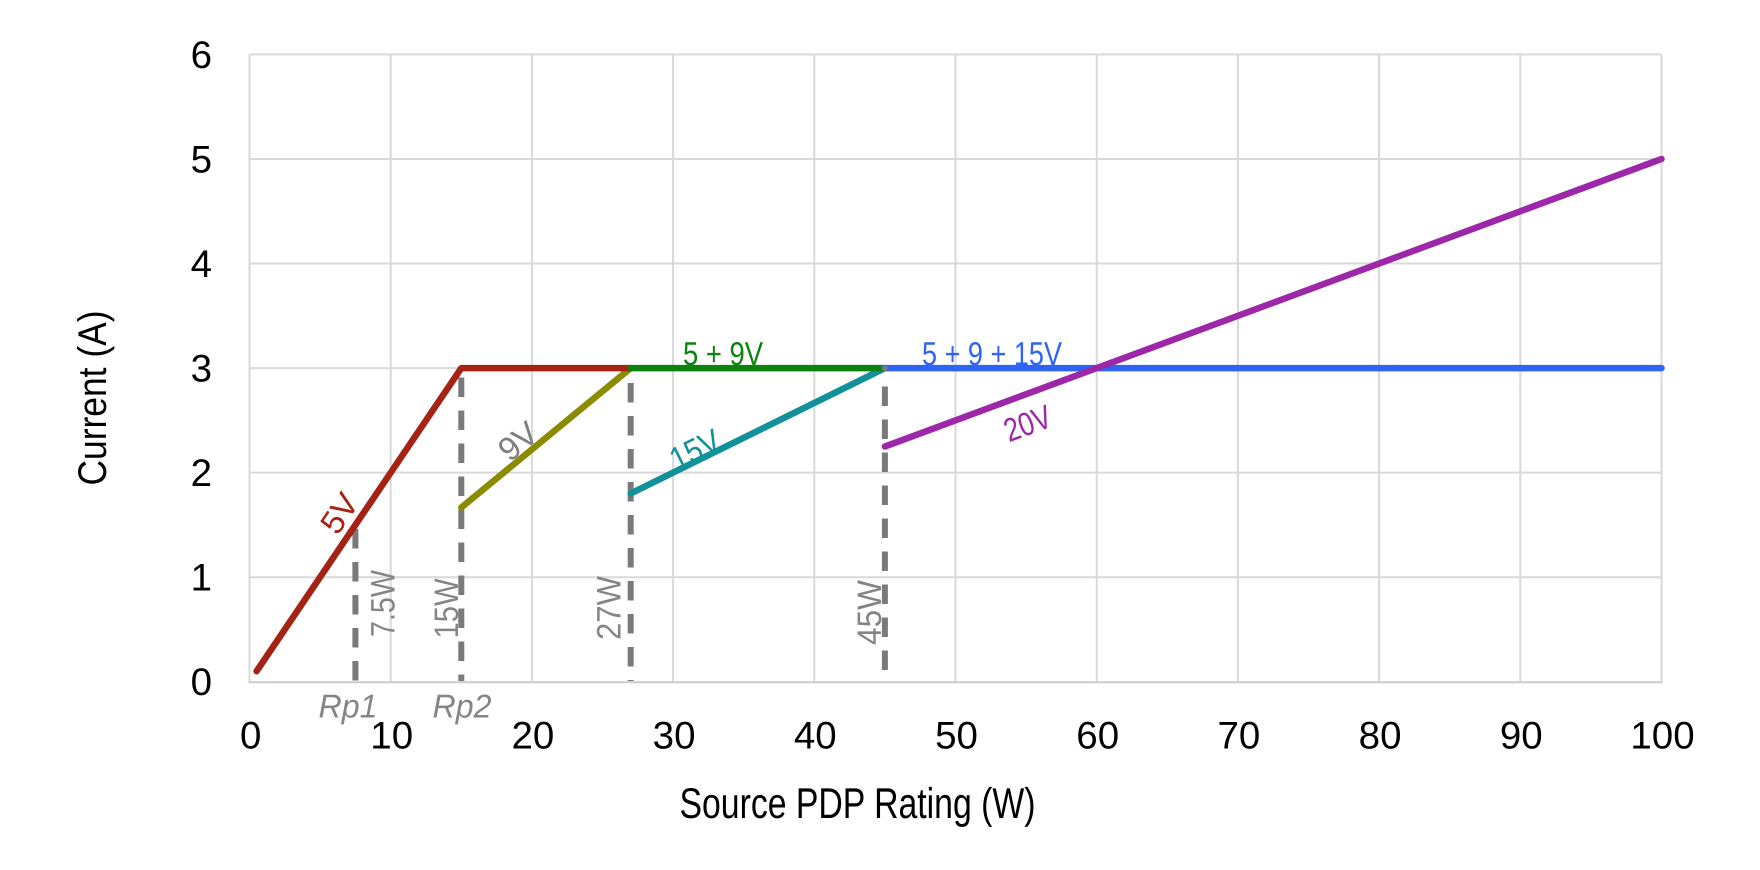 This screenshot has width=1760, height=870. What do you see at coordinates (532, 736) in the screenshot?
I see `svg-text: 20` at bounding box center [532, 736].